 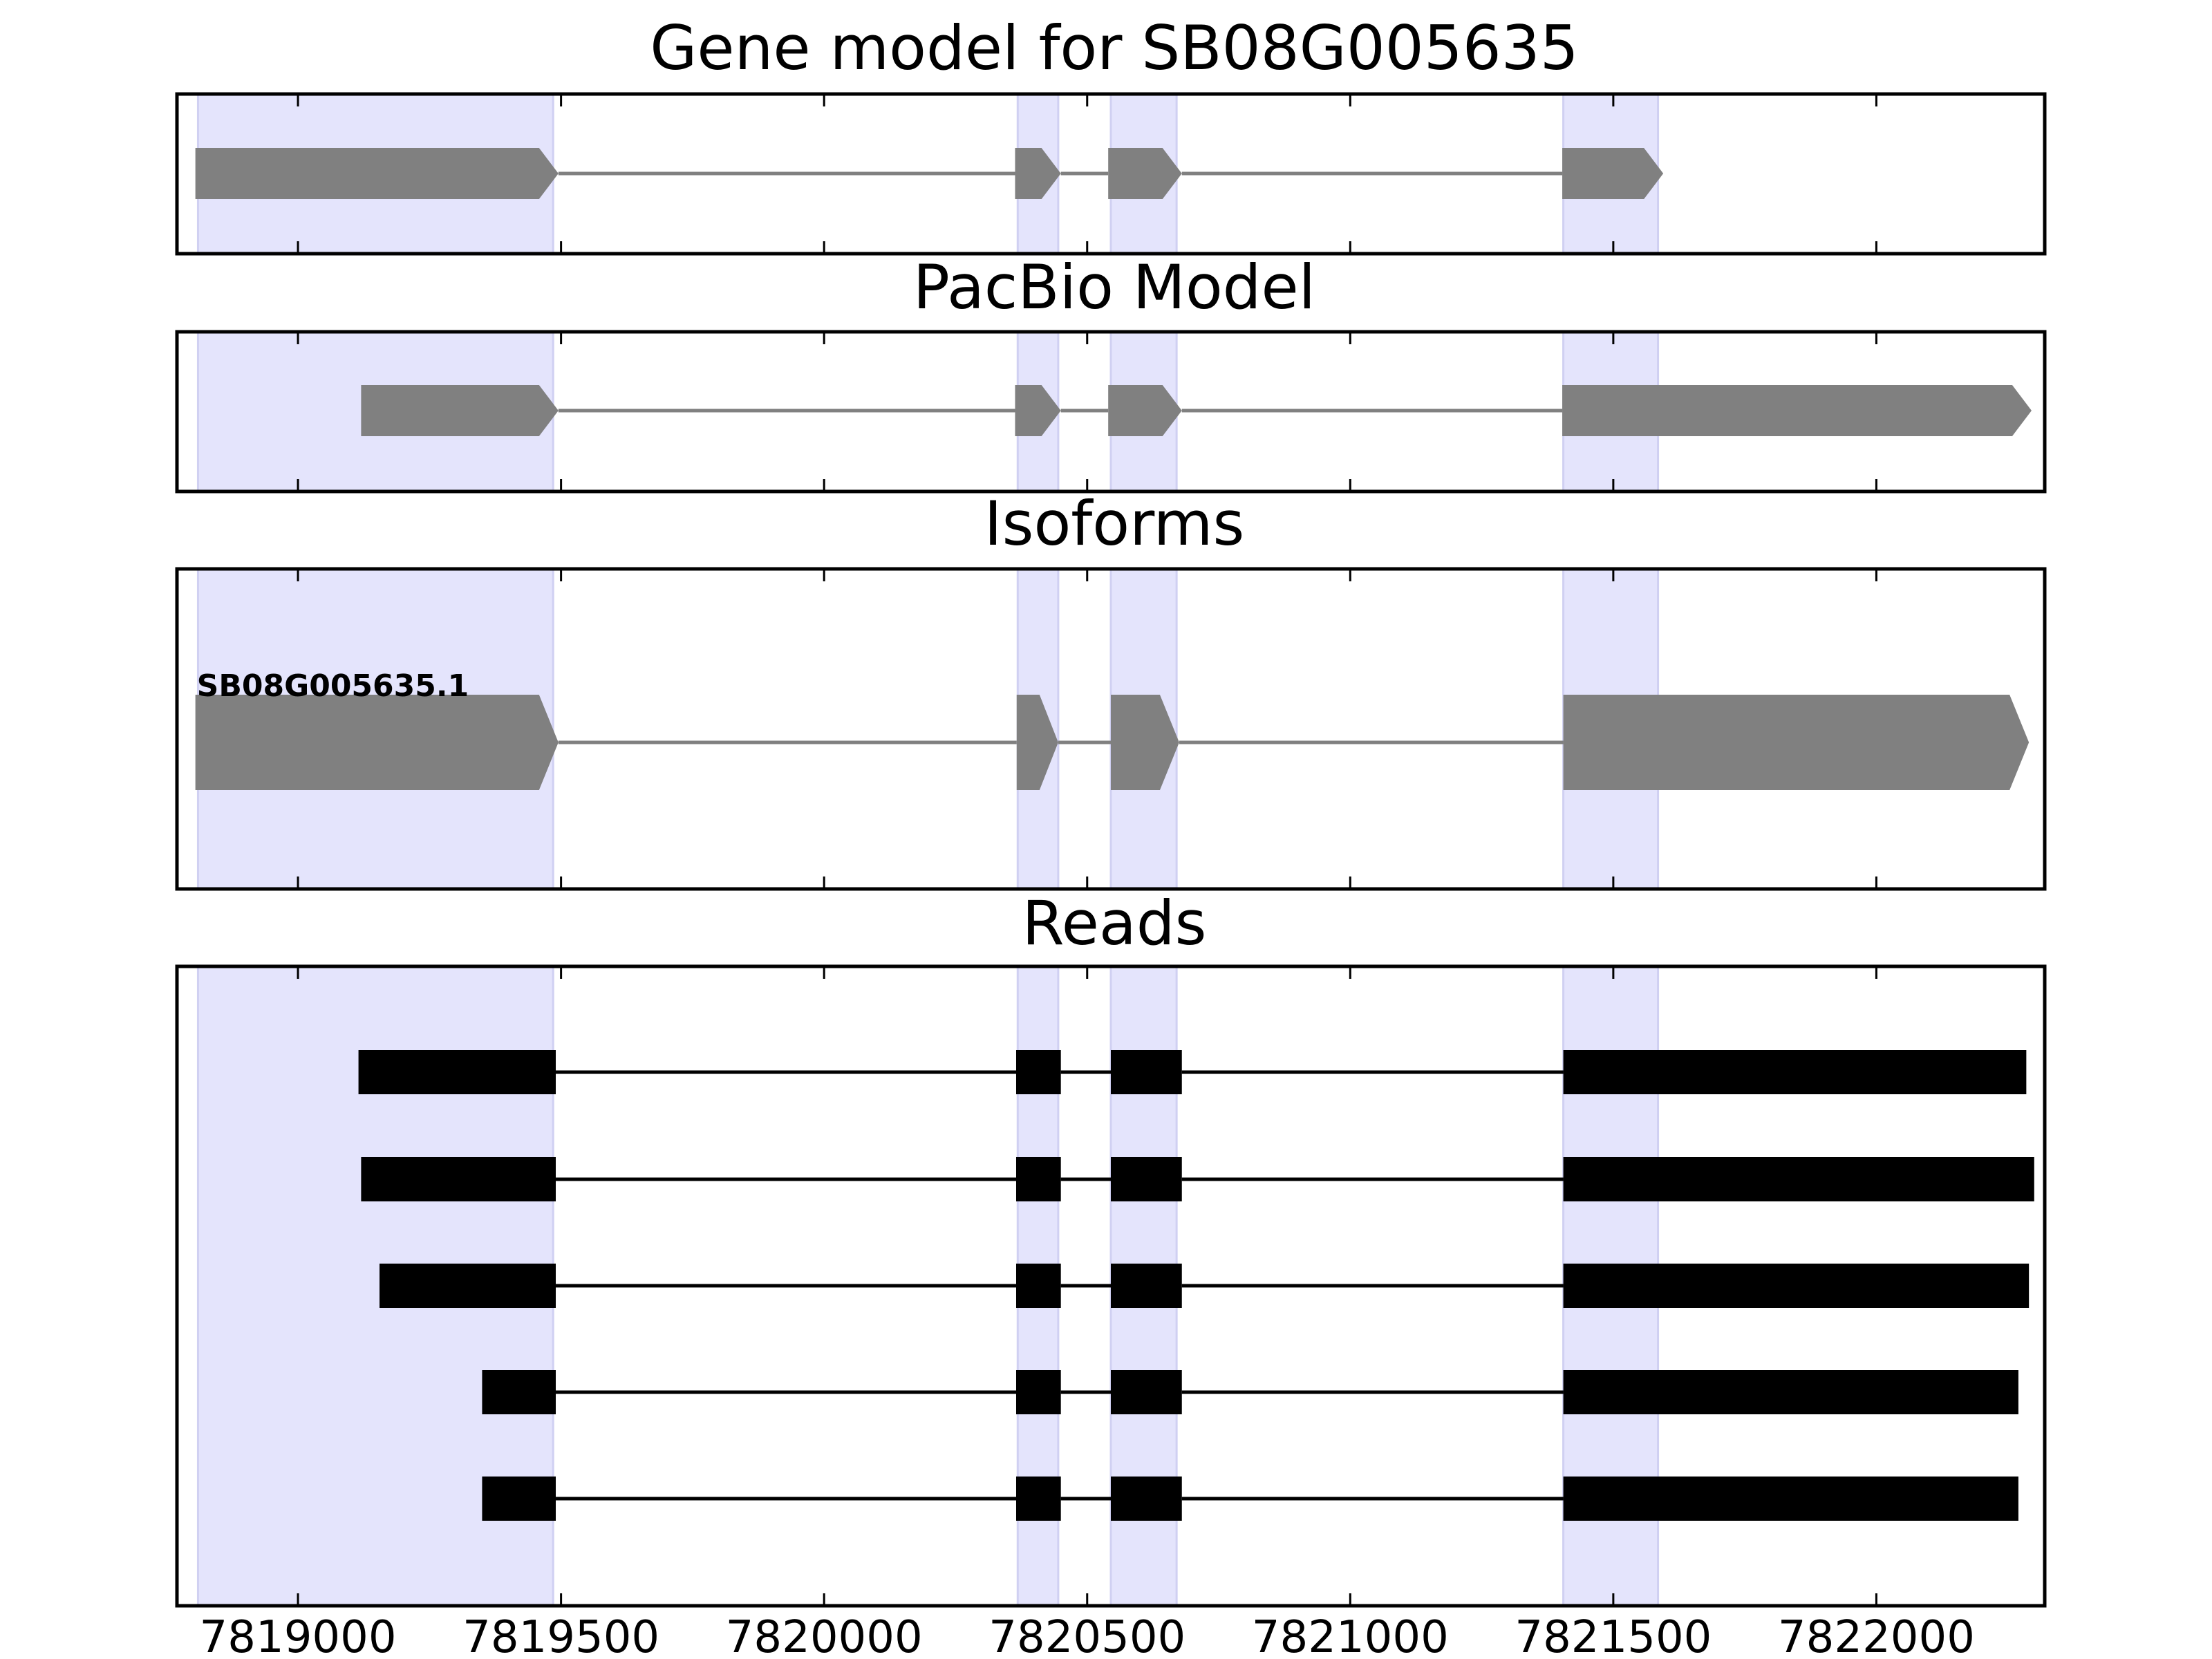 I want to click on panel-title: Gene model for SB08G005635, so click(x=1114, y=48).